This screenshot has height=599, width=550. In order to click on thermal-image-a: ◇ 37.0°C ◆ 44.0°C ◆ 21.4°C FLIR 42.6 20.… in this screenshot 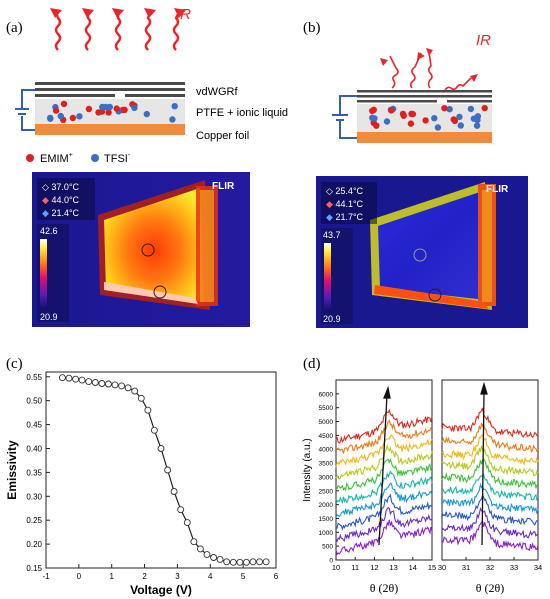, I will do `click(141, 249)`.